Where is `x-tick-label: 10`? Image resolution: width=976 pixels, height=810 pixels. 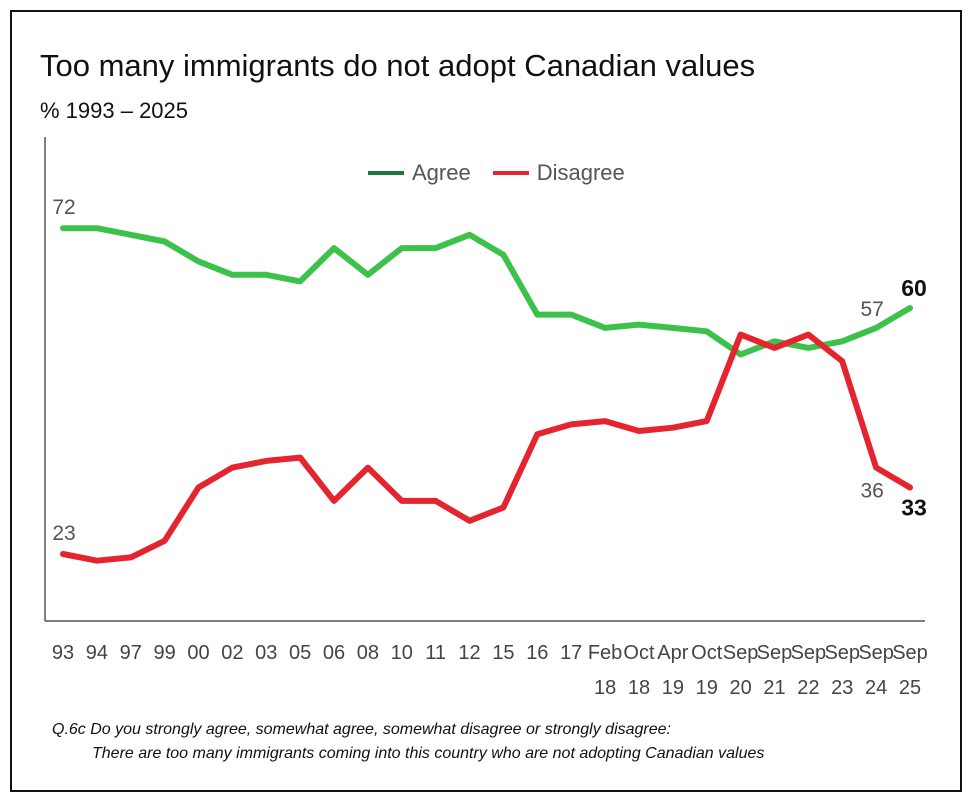 x-tick-label: 10 is located at coordinates (402, 653).